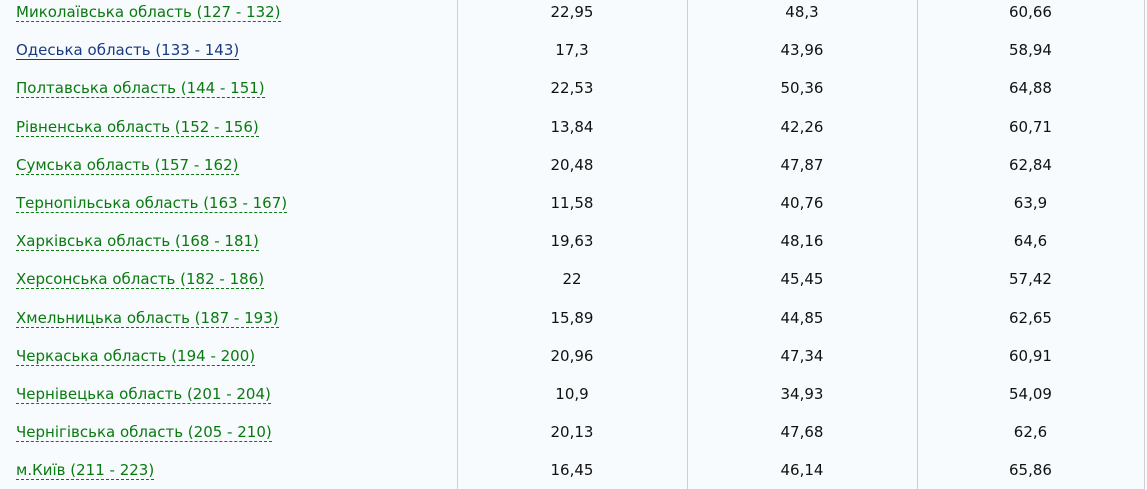 The width and height of the screenshot is (1147, 490). What do you see at coordinates (152, 204) in the screenshot?
I see `region-link: Тернопільська область (163 - 167)` at bounding box center [152, 204].